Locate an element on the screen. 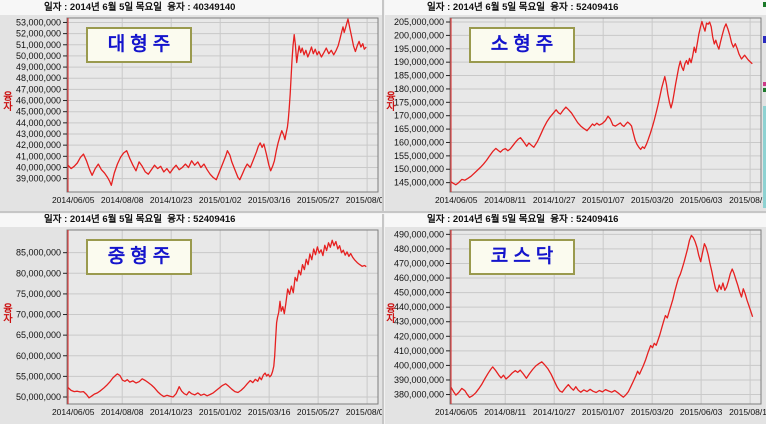 The width and height of the screenshot is (766, 424). chart-title-badge: 코스닥 is located at coordinates (522, 257).